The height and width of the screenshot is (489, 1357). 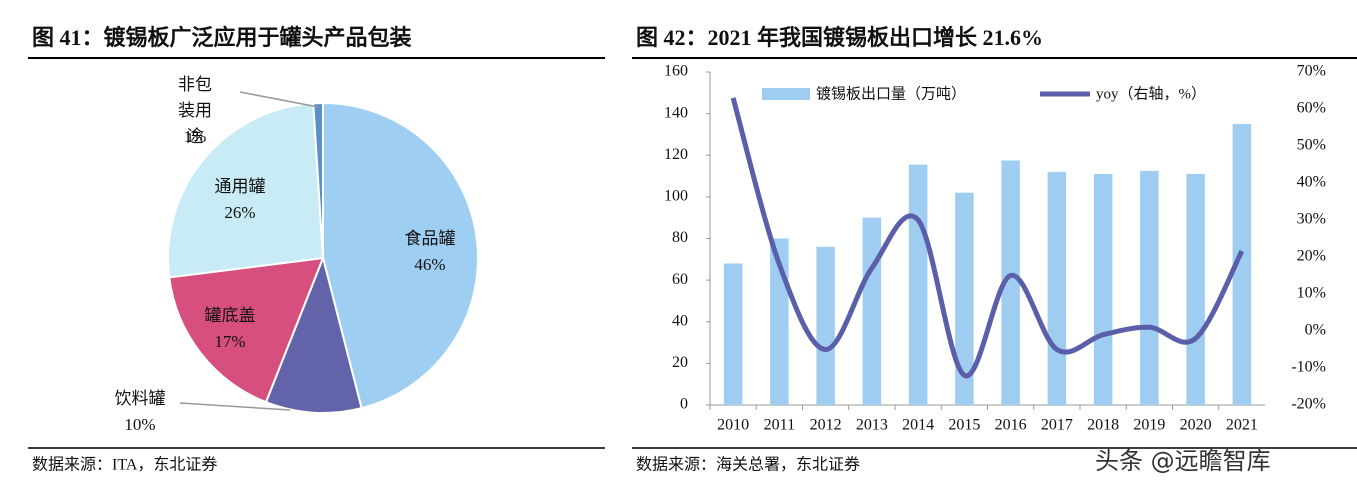 What do you see at coordinates (826, 425) in the screenshot?
I see `x-tick-label: 2012` at bounding box center [826, 425].